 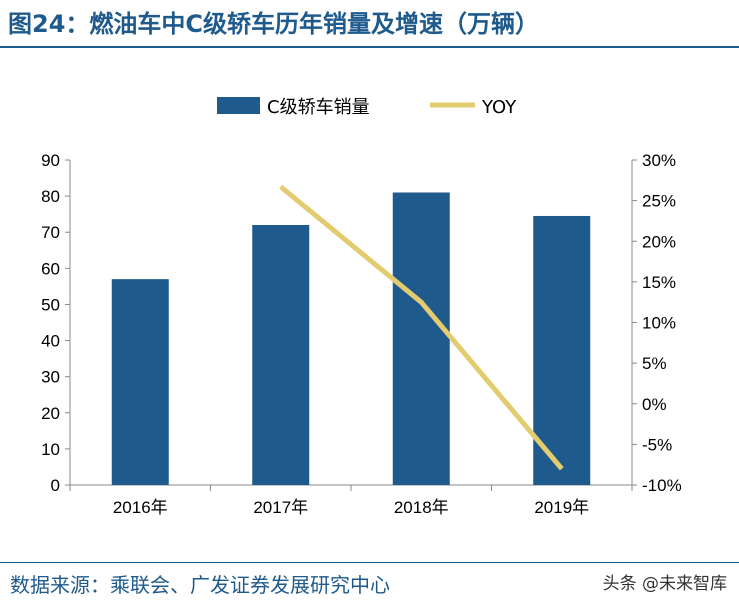 What do you see at coordinates (662, 485) in the screenshot?
I see `y-right-tick-label: -10%` at bounding box center [662, 485].